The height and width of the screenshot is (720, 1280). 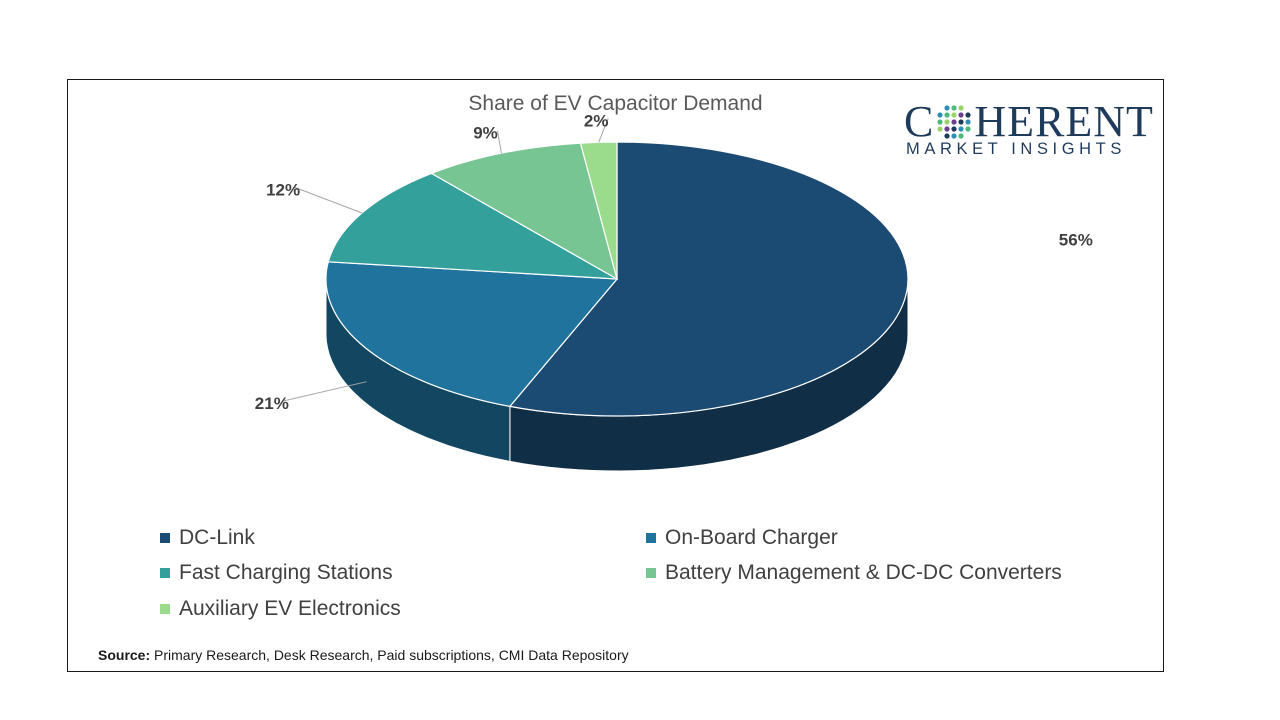 I want to click on chart-title: Share of EV Capacitor Demand, so click(x=615, y=103).